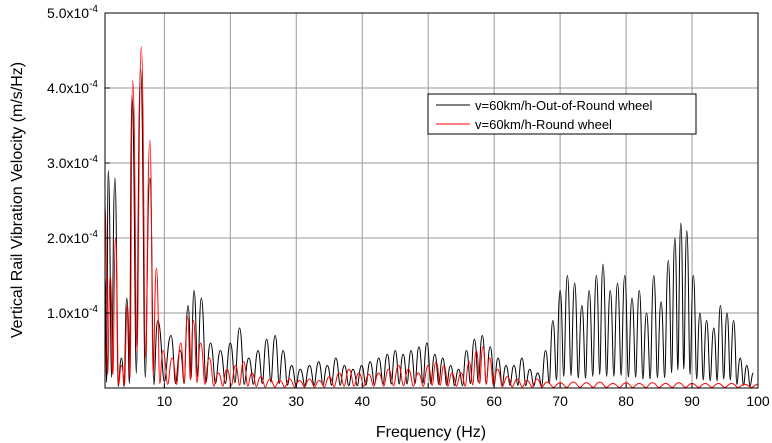 The image size is (772, 443). Describe the element at coordinates (543, 124) in the screenshot. I see `legend-label-round: v=60km/h-Round wheel` at that location.